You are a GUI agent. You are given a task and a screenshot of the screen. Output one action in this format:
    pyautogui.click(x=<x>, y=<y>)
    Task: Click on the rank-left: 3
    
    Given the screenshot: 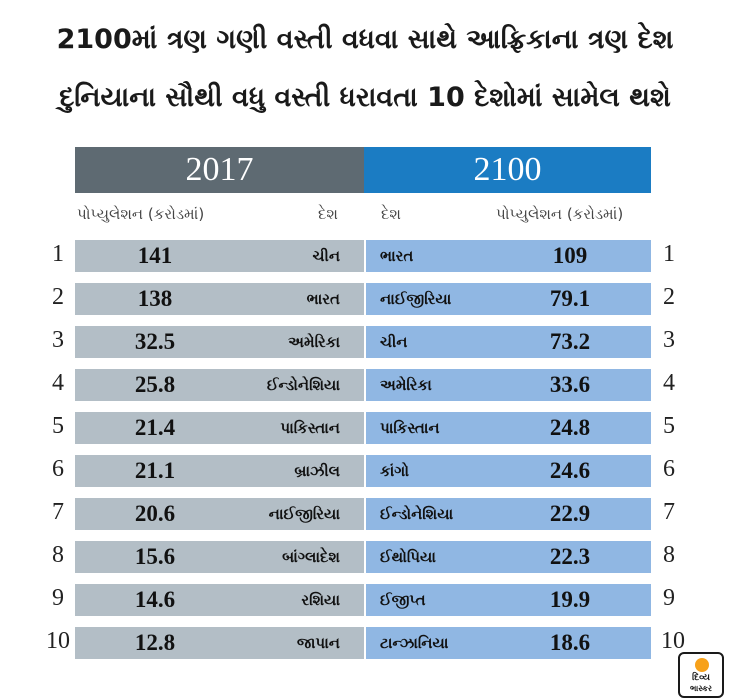 What is the action you would take?
    pyautogui.click(x=58, y=340)
    